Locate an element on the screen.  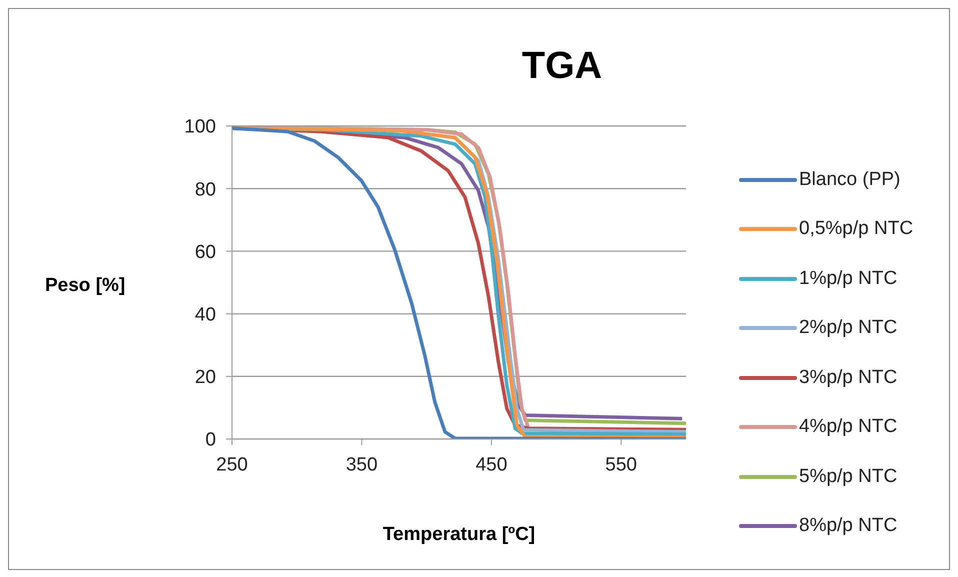
legend-label: 4%p/p NTC is located at coordinates (848, 427).